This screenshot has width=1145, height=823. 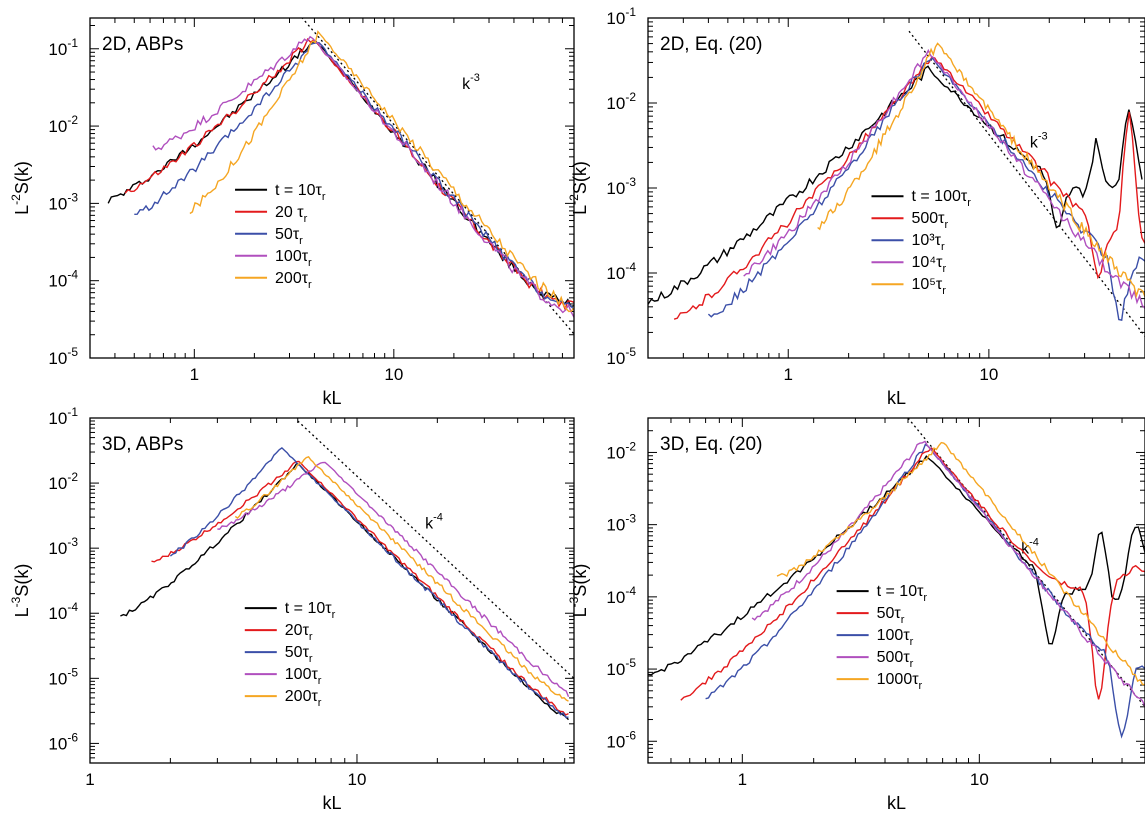 What do you see at coordinates (142, 444) in the screenshot?
I see `panel-label: 3D, ABPs` at bounding box center [142, 444].